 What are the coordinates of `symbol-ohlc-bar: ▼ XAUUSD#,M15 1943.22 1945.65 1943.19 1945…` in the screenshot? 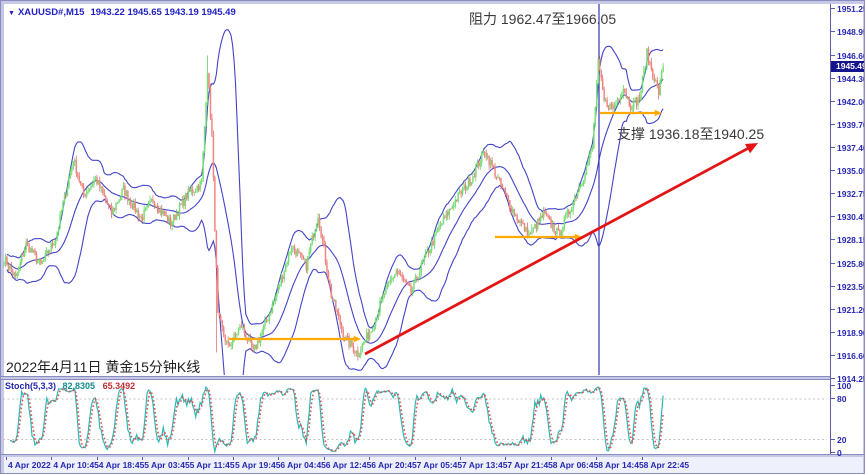 It's located at (122, 12).